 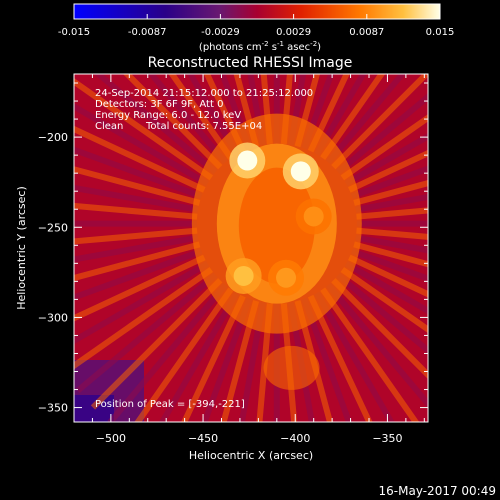 What do you see at coordinates (276, 225) in the screenshot?
I see `heat-ring-interior` at bounding box center [276, 225].